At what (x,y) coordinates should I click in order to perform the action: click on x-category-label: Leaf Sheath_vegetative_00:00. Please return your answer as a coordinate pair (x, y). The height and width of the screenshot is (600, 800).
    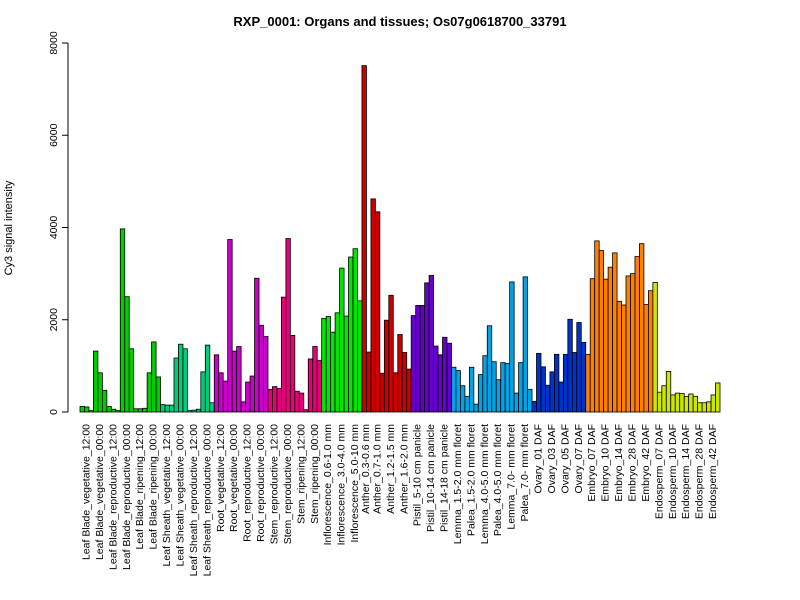
    Looking at the image, I should click on (180, 495).